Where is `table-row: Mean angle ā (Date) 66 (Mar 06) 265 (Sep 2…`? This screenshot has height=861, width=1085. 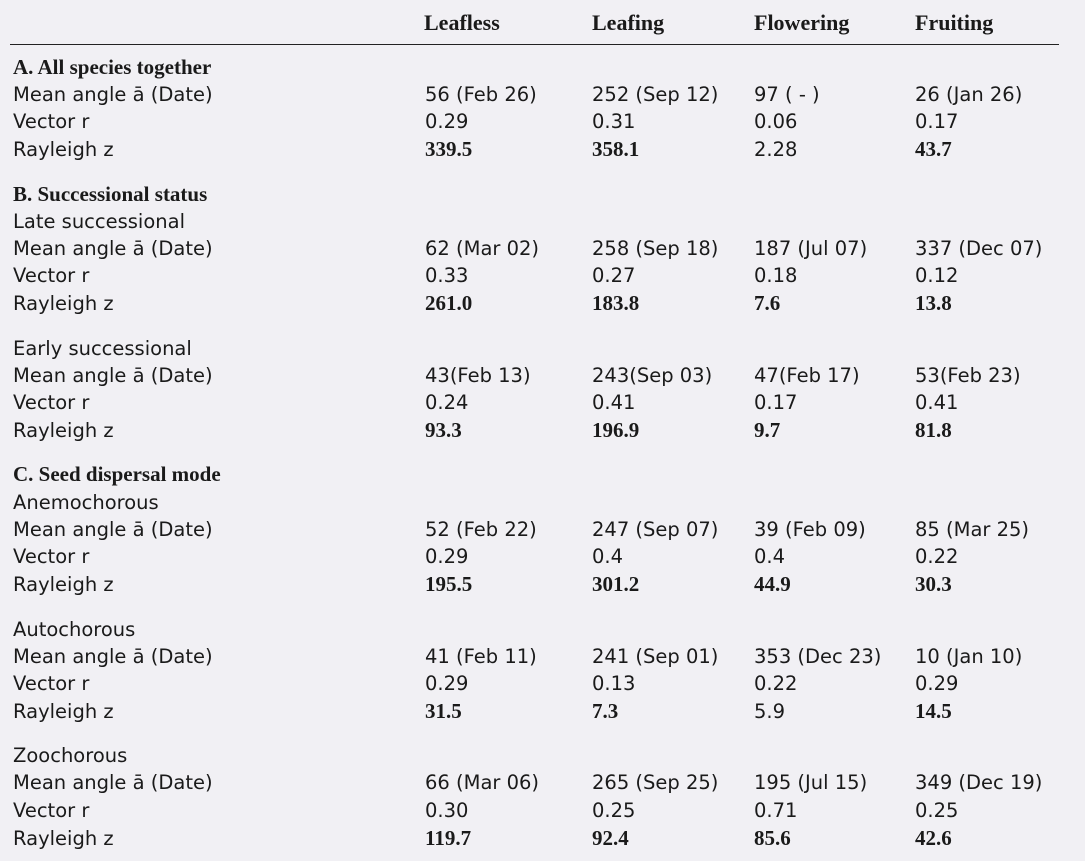
table-row: Mean angle ā (Date) 66 (Mar 06) 265 (Sep 2… is located at coordinates (542, 782).